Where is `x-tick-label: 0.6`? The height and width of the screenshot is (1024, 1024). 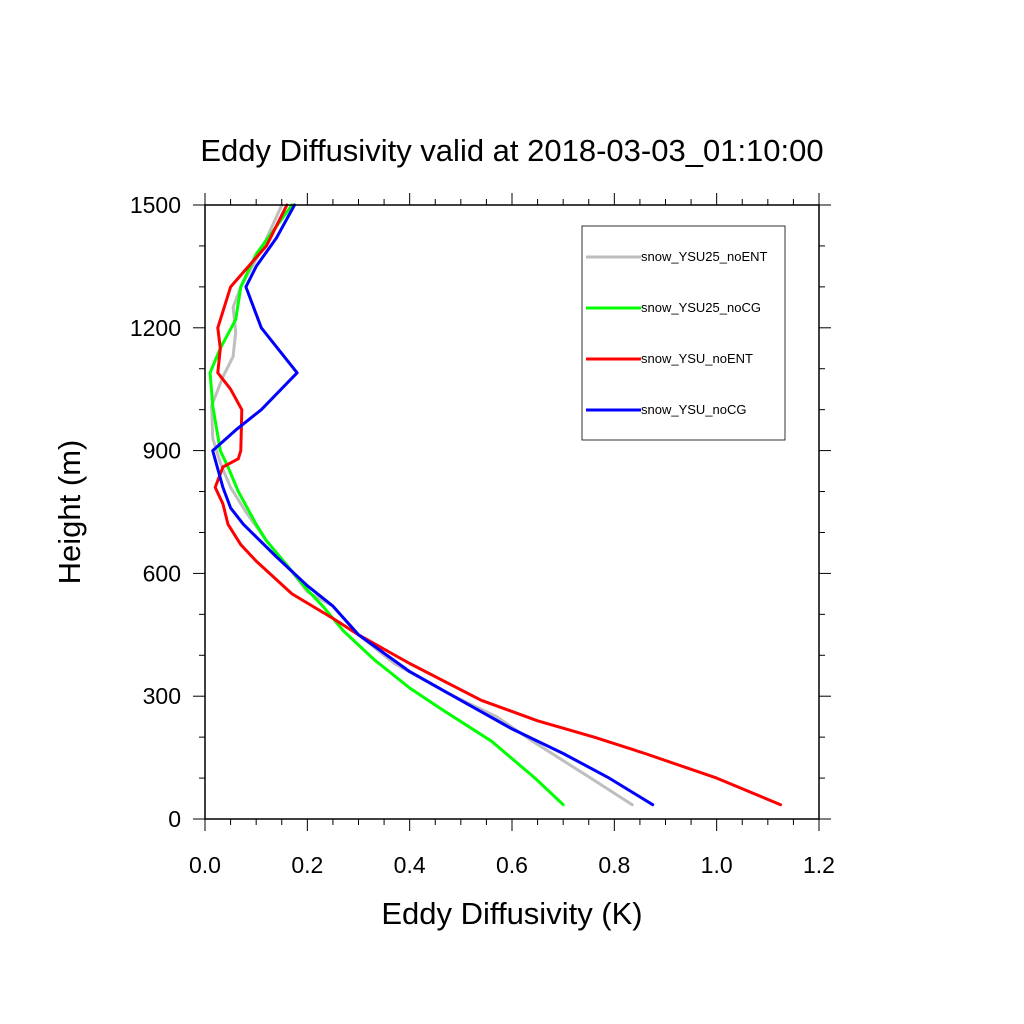 x-tick-label: 0.6 is located at coordinates (512, 865).